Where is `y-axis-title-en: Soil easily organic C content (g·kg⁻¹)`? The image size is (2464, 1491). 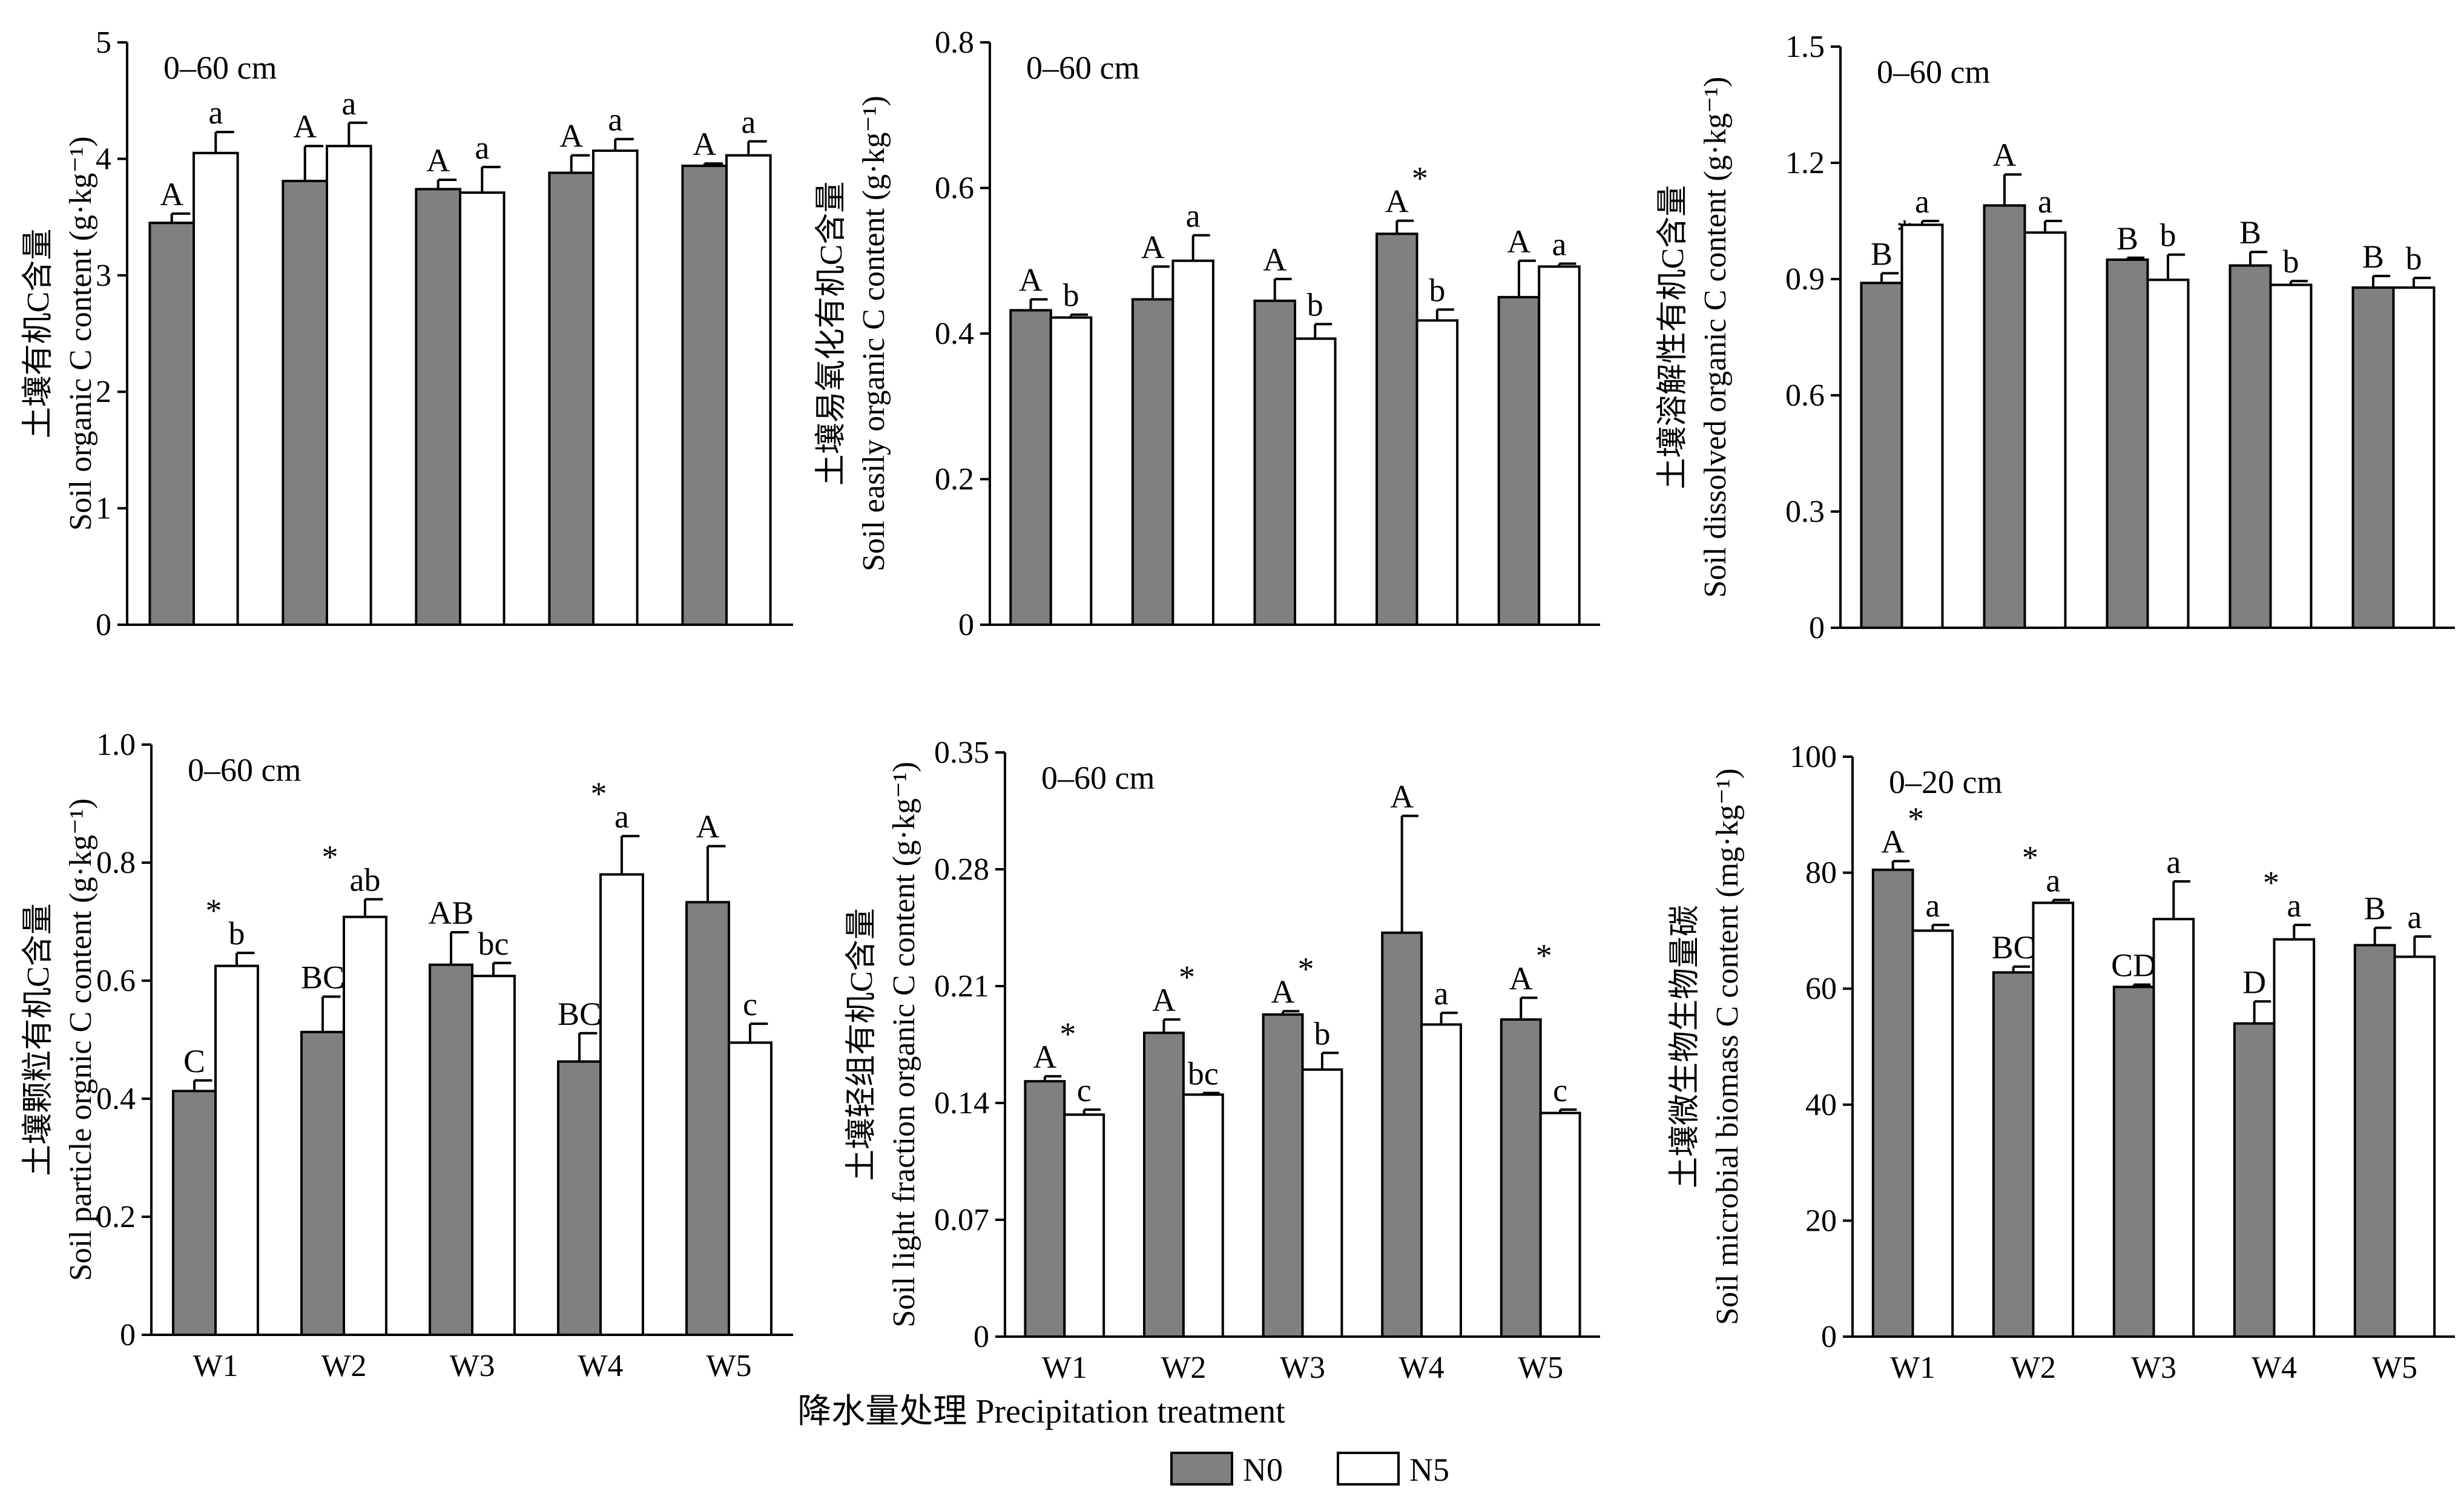
y-axis-title-en: Soil easily organic C content (g·kg⁻¹) is located at coordinates (874, 333).